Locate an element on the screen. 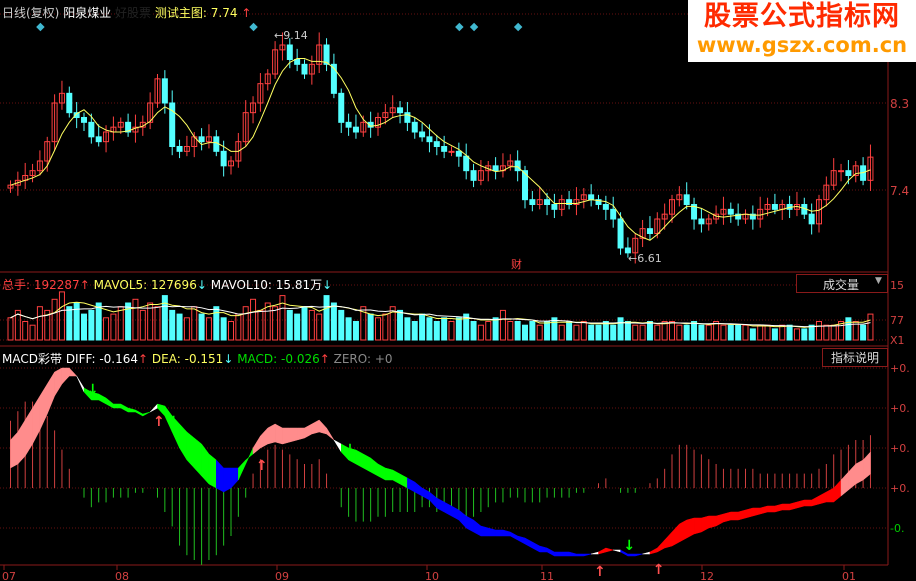  watermark-logo: 股票公式指标网 www.gszx.com.cn is located at coordinates (802, 31).